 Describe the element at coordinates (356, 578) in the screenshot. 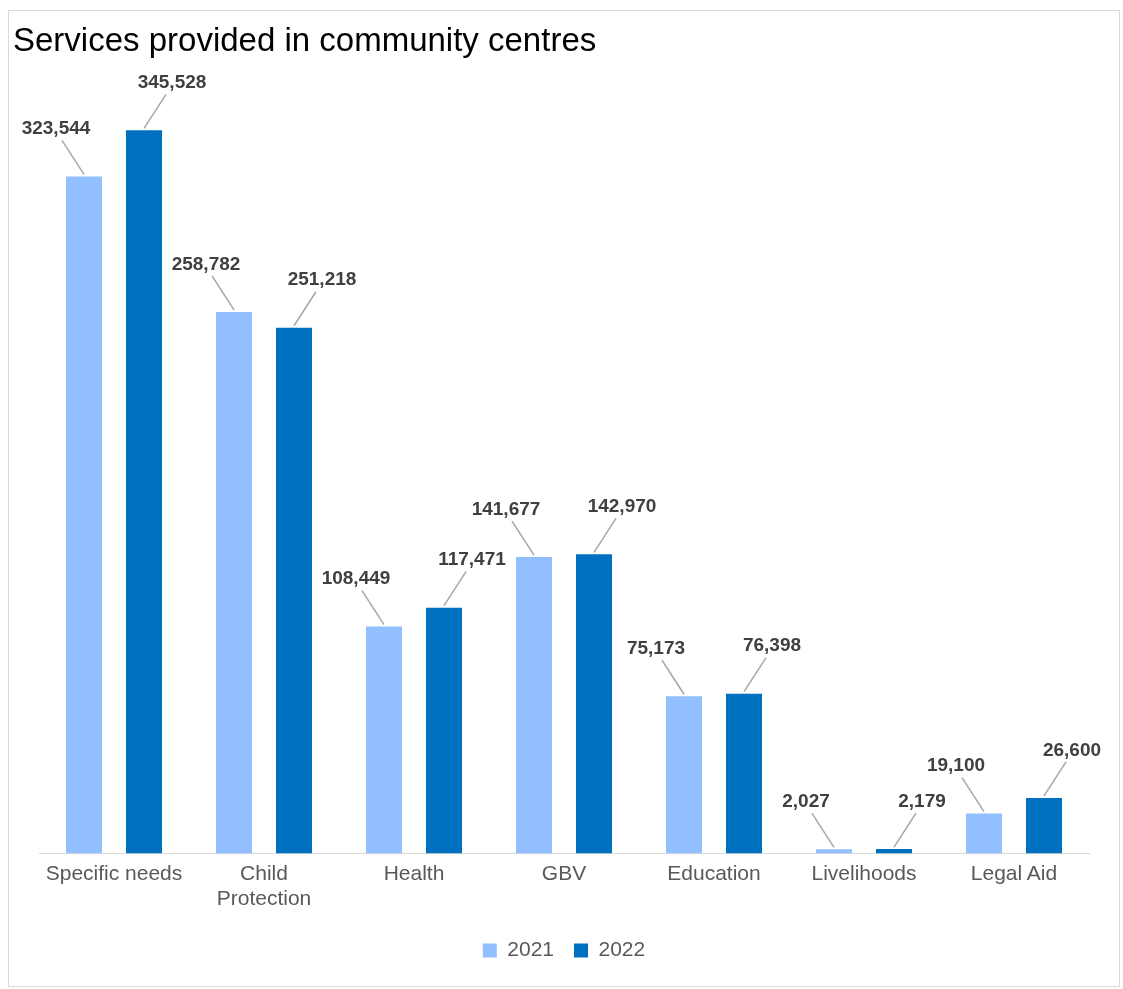

I see `data-label: 108,449` at that location.